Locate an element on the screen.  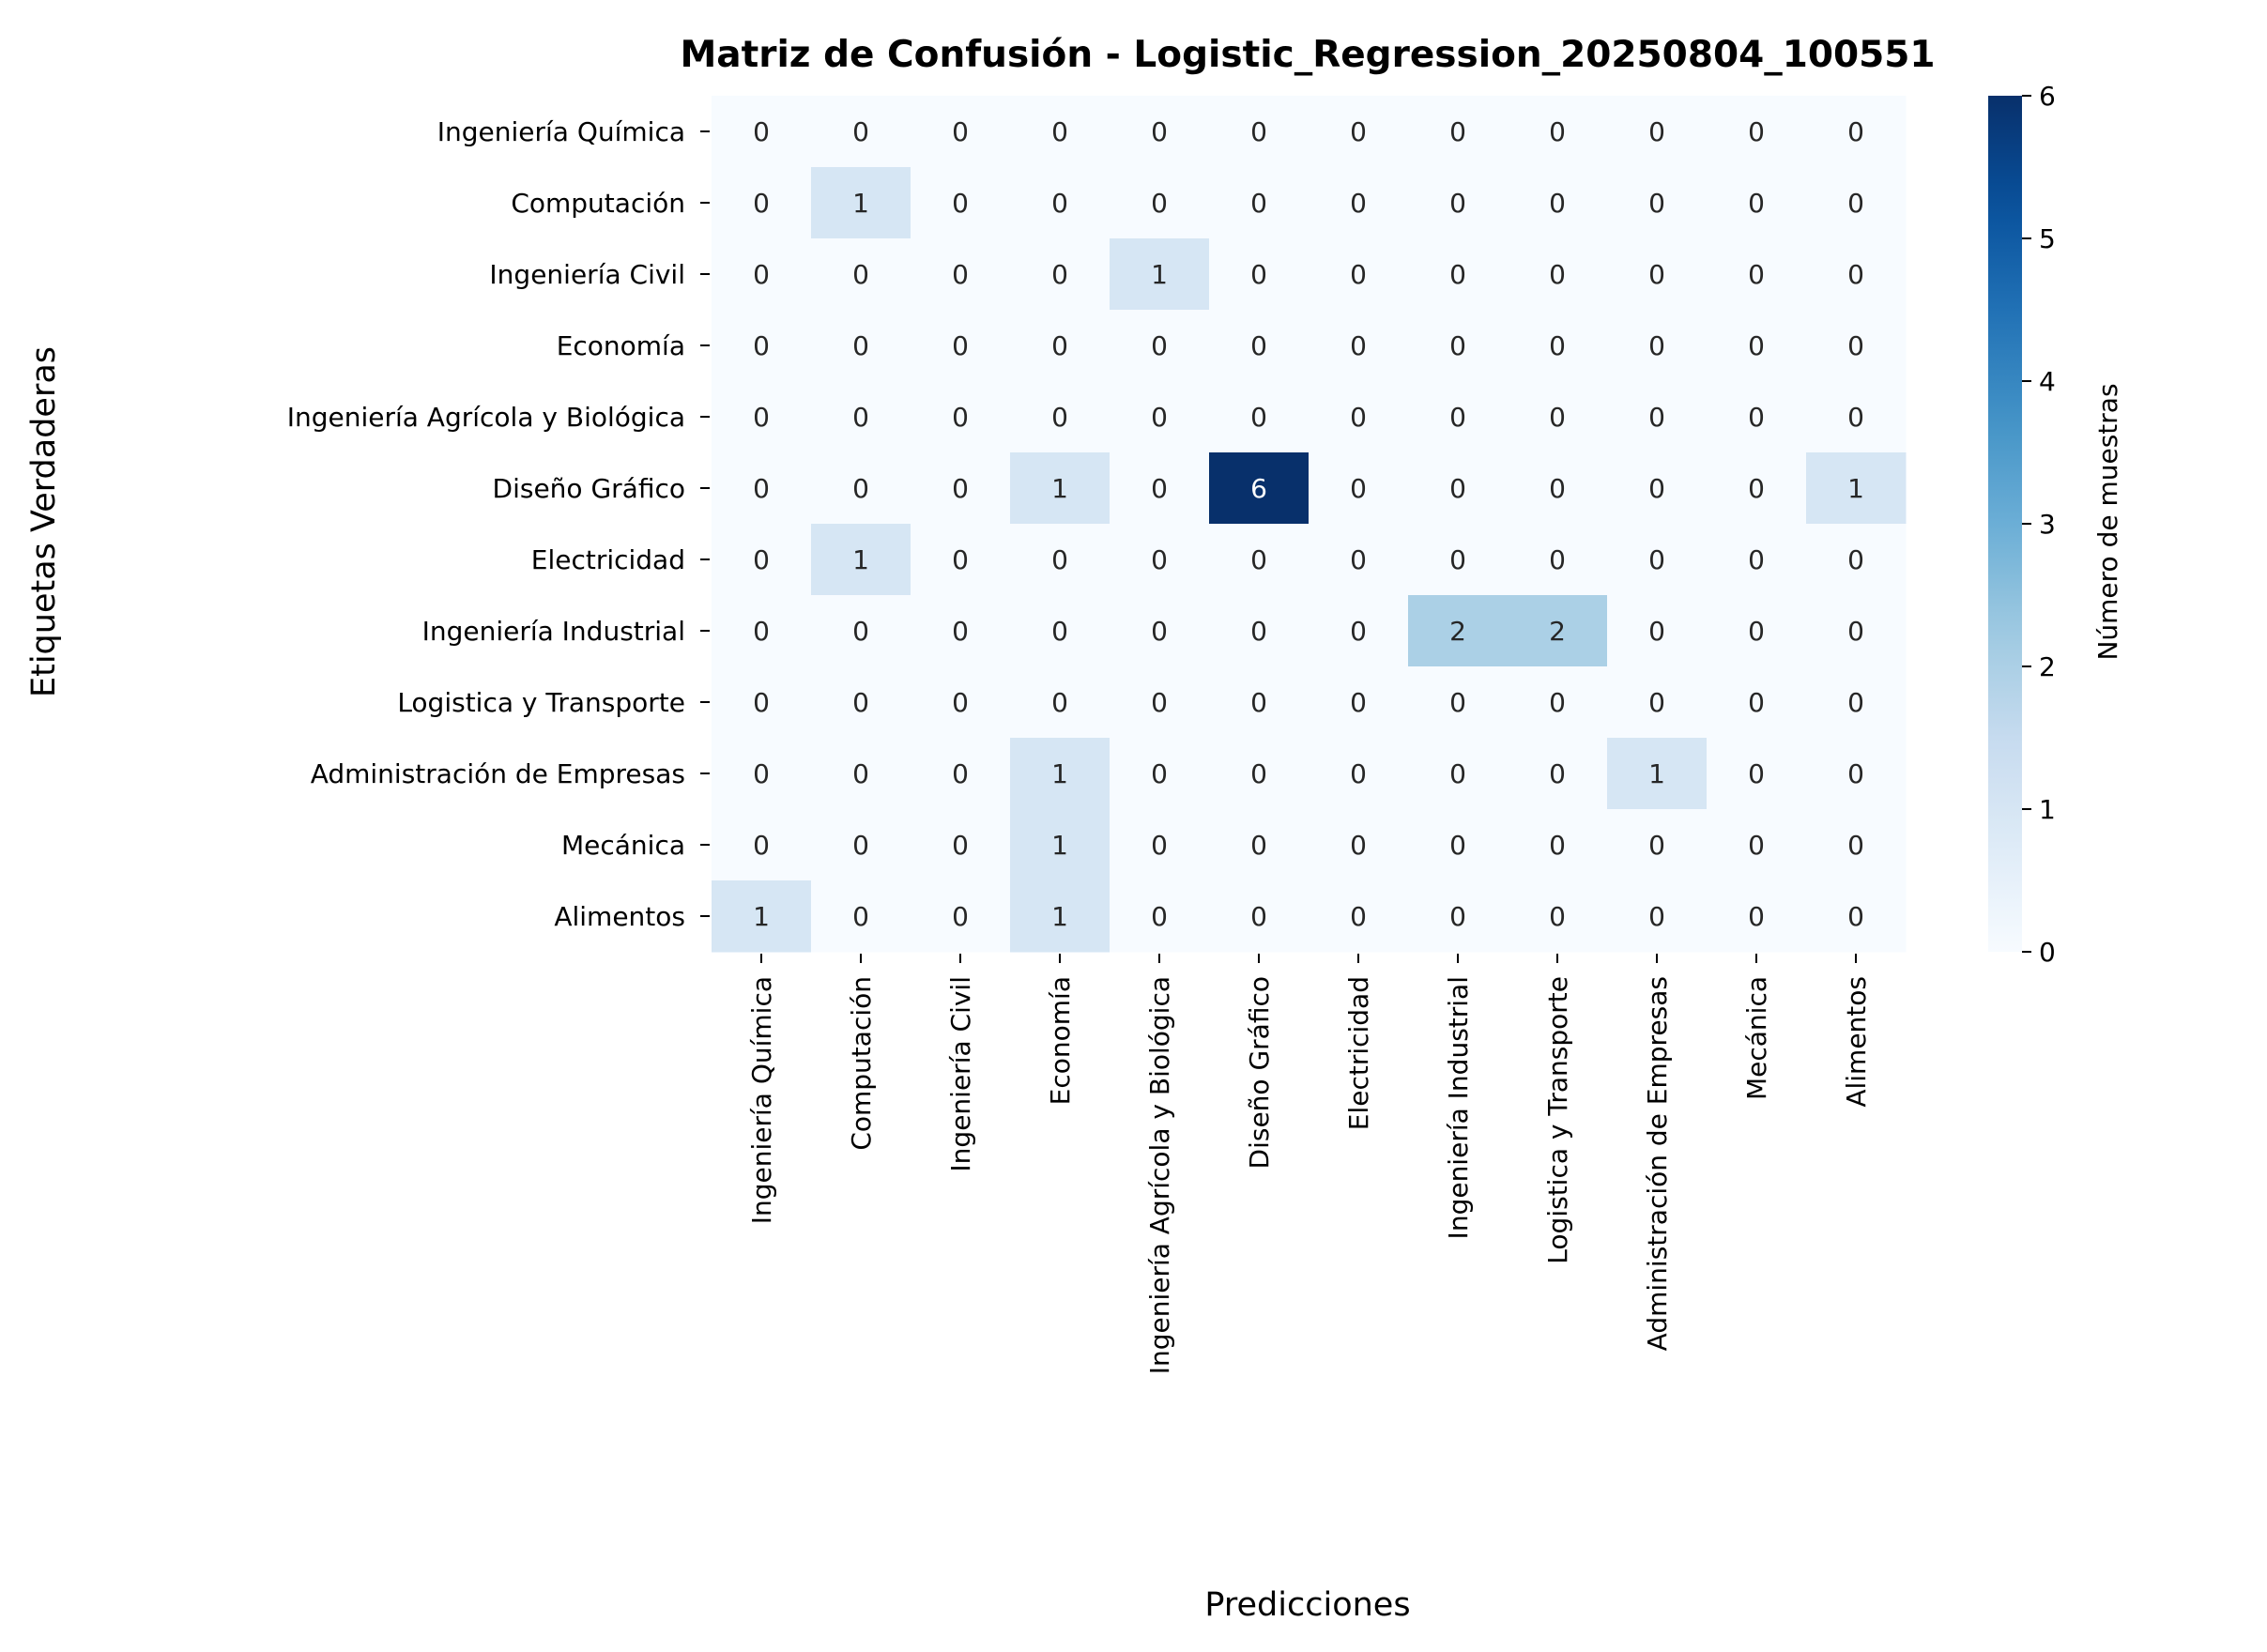
y-tick-label: Ingeniería Agrícola y Biológica is located at coordinates (486, 417).